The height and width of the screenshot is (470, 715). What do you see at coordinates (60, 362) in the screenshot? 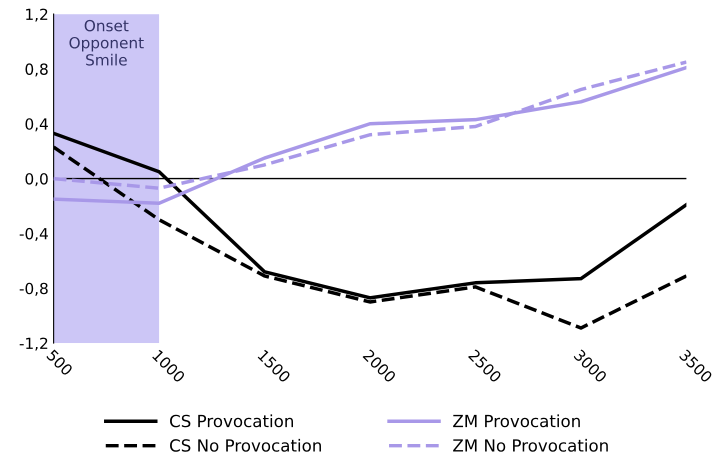
I see `x-tick-label: 500` at bounding box center [60, 362].